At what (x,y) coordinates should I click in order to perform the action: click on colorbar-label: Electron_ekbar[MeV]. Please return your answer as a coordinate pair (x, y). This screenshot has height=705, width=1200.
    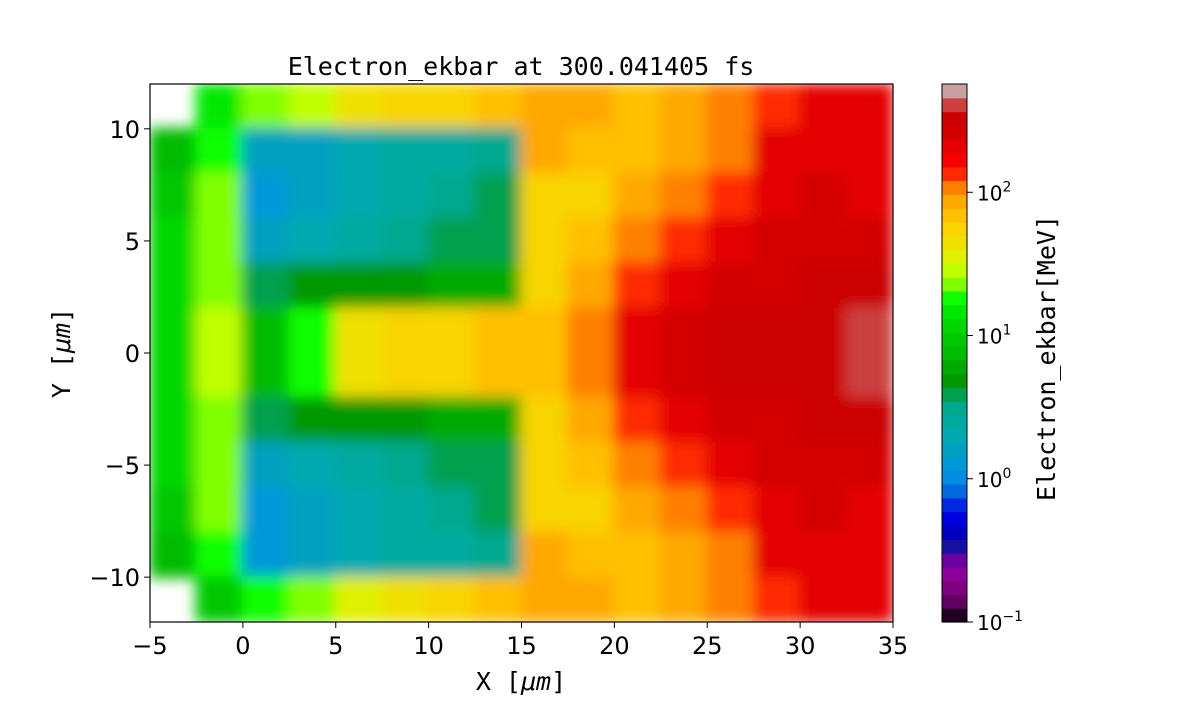
    Looking at the image, I should click on (1046, 358).